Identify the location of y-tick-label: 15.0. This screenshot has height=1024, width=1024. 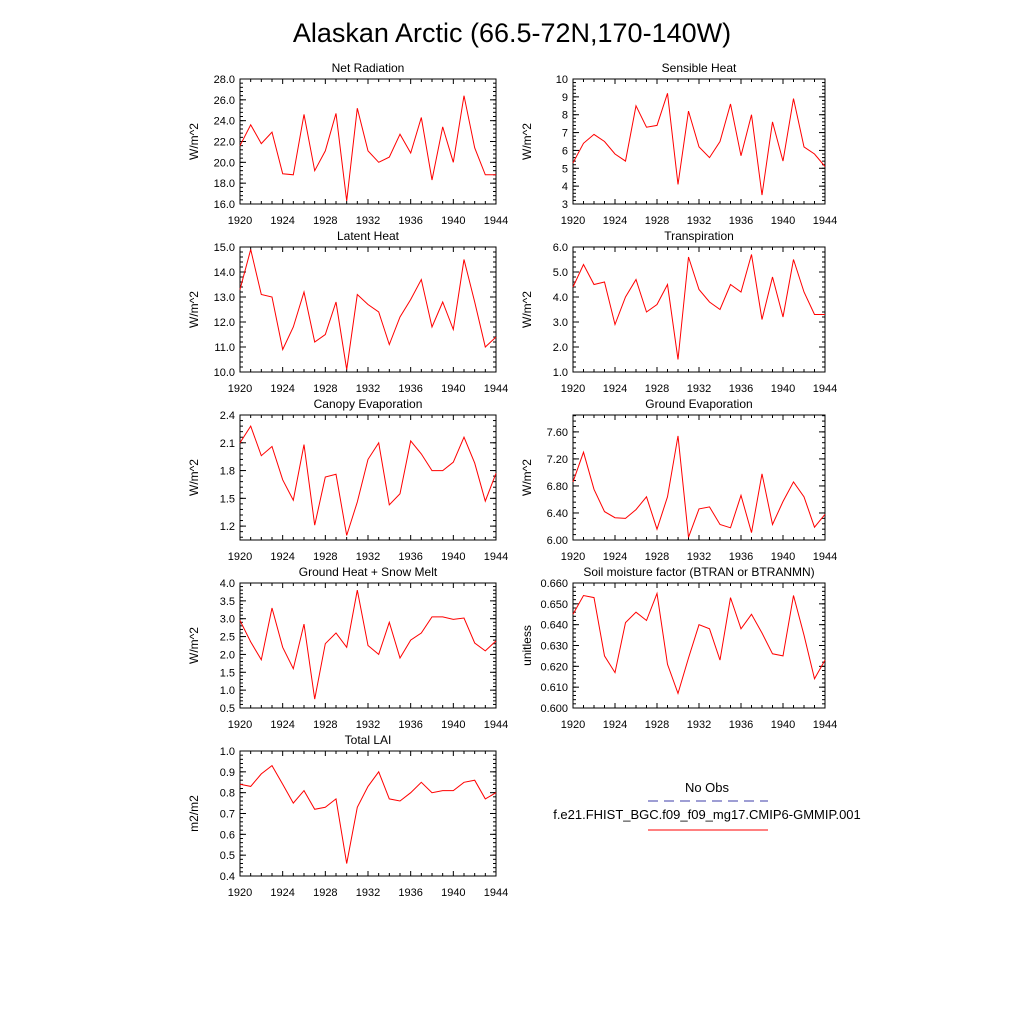
(224, 248).